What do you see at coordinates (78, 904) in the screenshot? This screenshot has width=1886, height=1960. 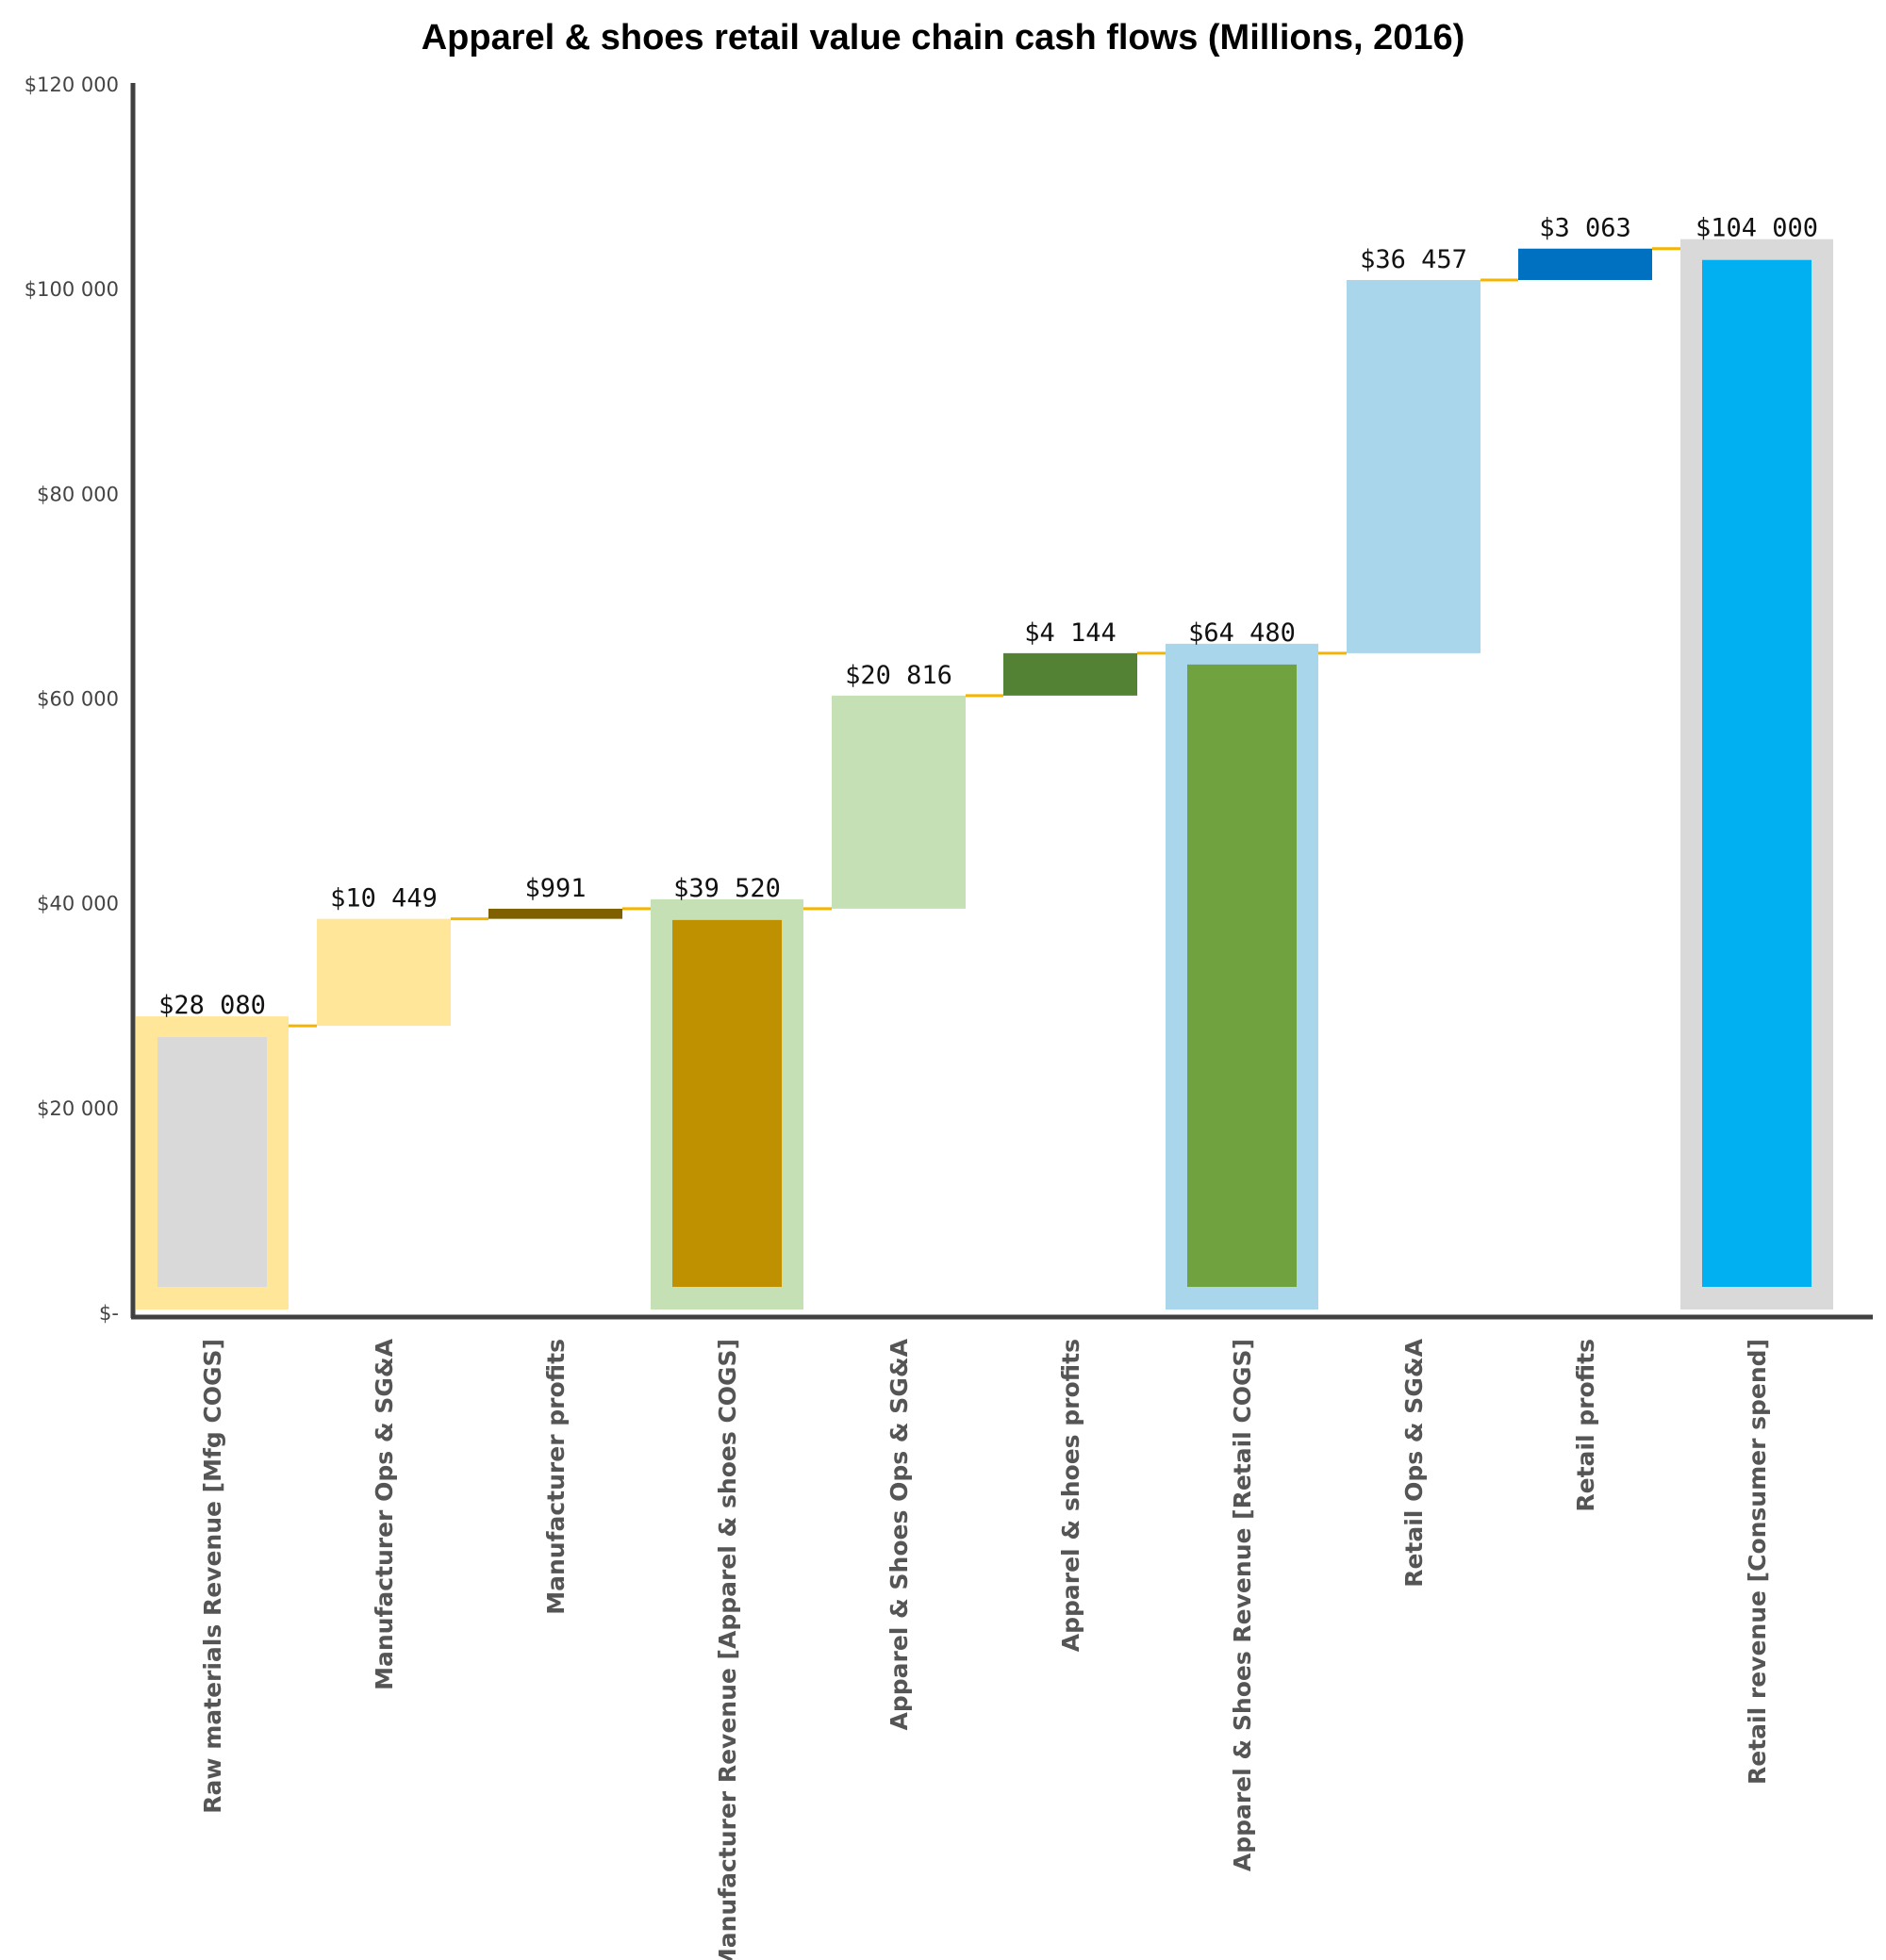 I see `y-tick-label: $40 000` at bounding box center [78, 904].